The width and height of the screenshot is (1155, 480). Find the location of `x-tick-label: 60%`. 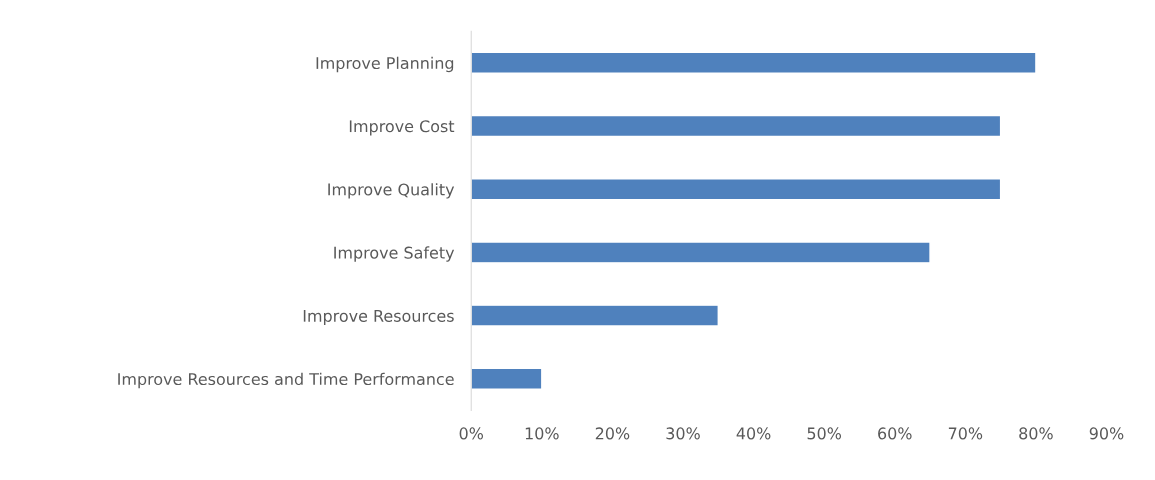

x-tick-label: 60% is located at coordinates (895, 433).